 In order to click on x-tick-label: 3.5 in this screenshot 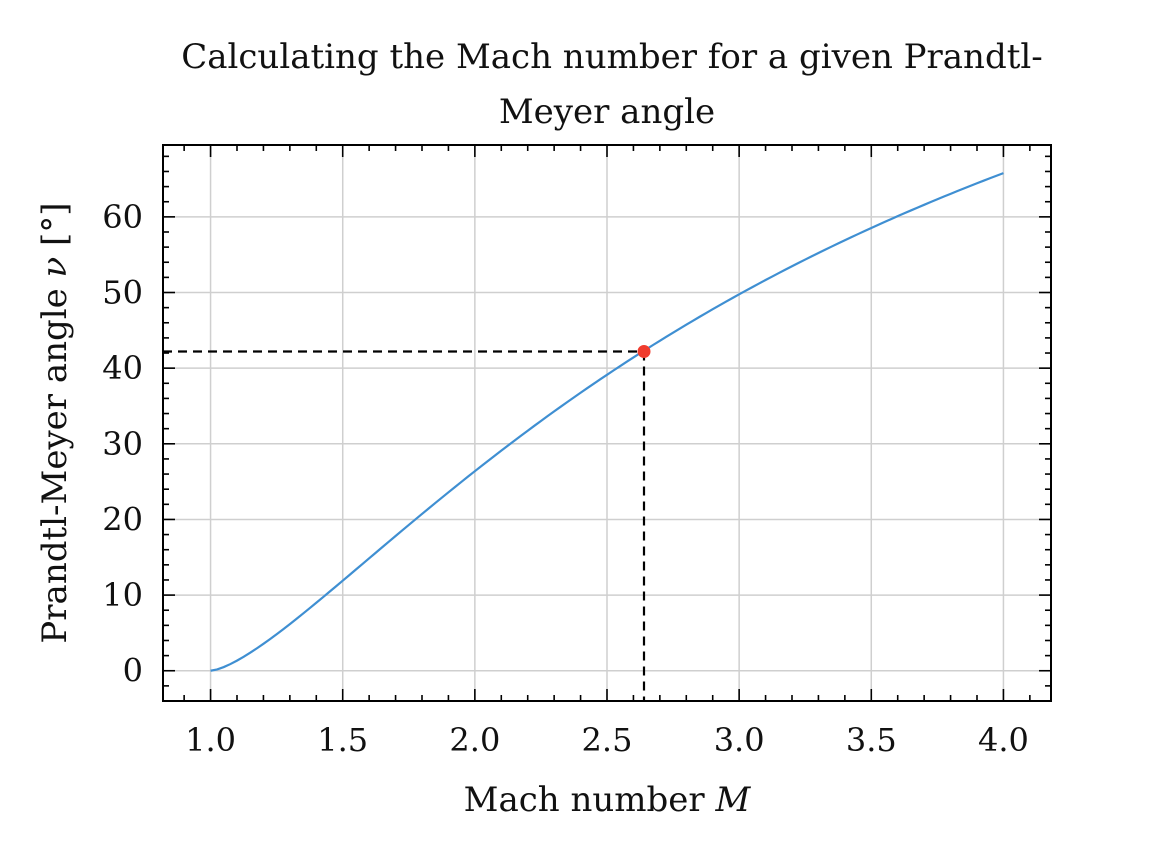, I will do `click(871, 740)`.